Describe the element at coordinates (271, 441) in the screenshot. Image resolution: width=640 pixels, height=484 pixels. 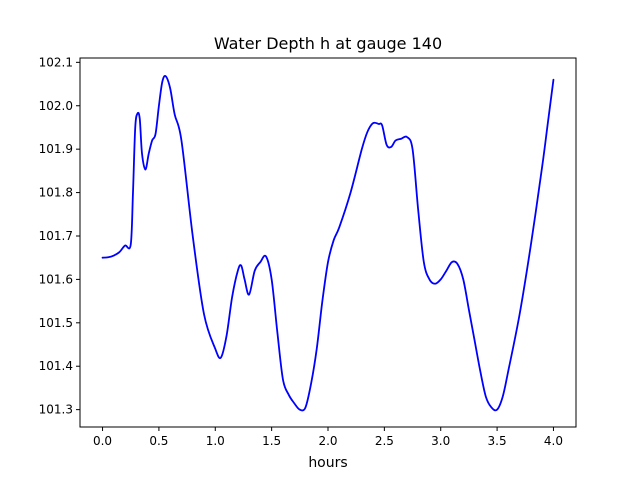
I see `x-tick-label: 1.5` at that location.